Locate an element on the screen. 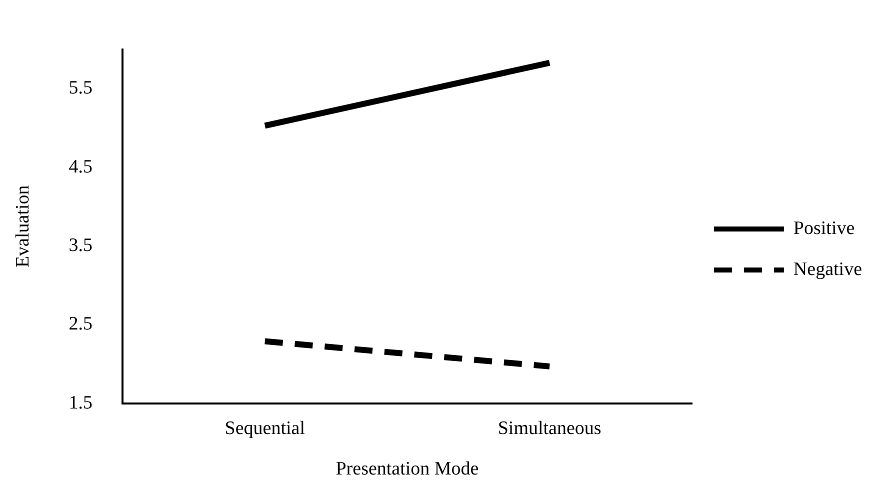 This screenshot has width=884, height=493. x-axis-title: Presentation Mode is located at coordinates (407, 469).